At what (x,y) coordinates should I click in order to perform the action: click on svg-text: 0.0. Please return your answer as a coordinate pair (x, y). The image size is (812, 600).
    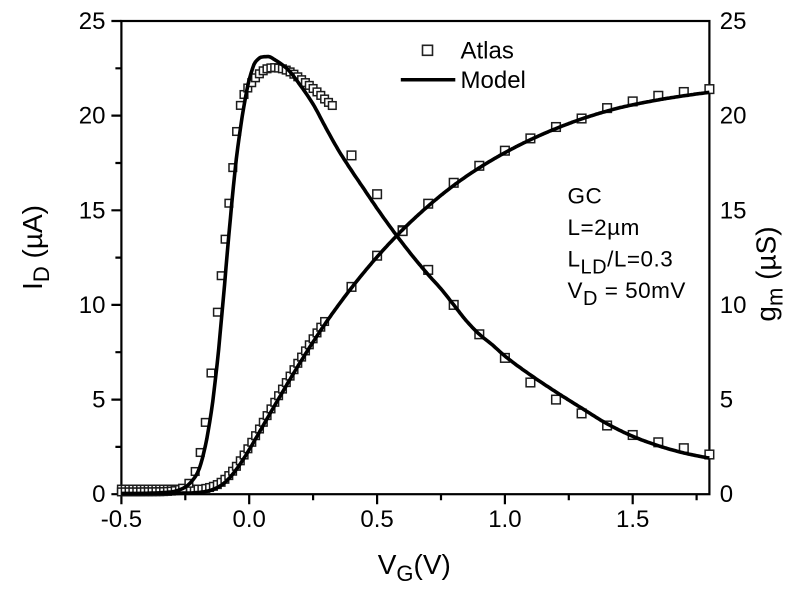
    Looking at the image, I should click on (249, 519).